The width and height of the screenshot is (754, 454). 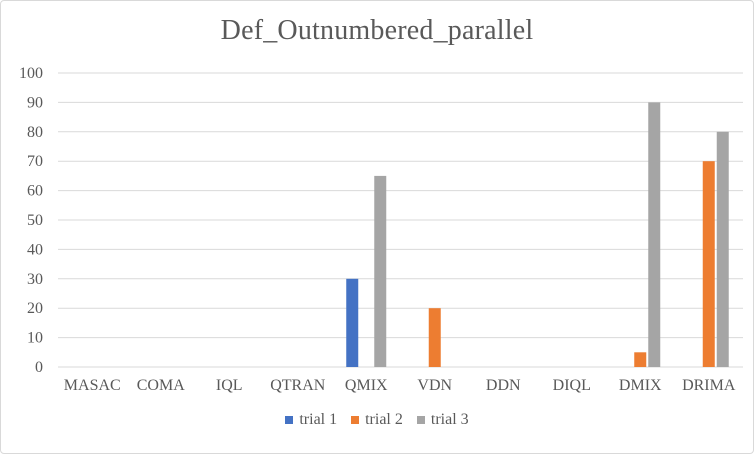 I want to click on legend-item: trial 2, so click(x=377, y=420).